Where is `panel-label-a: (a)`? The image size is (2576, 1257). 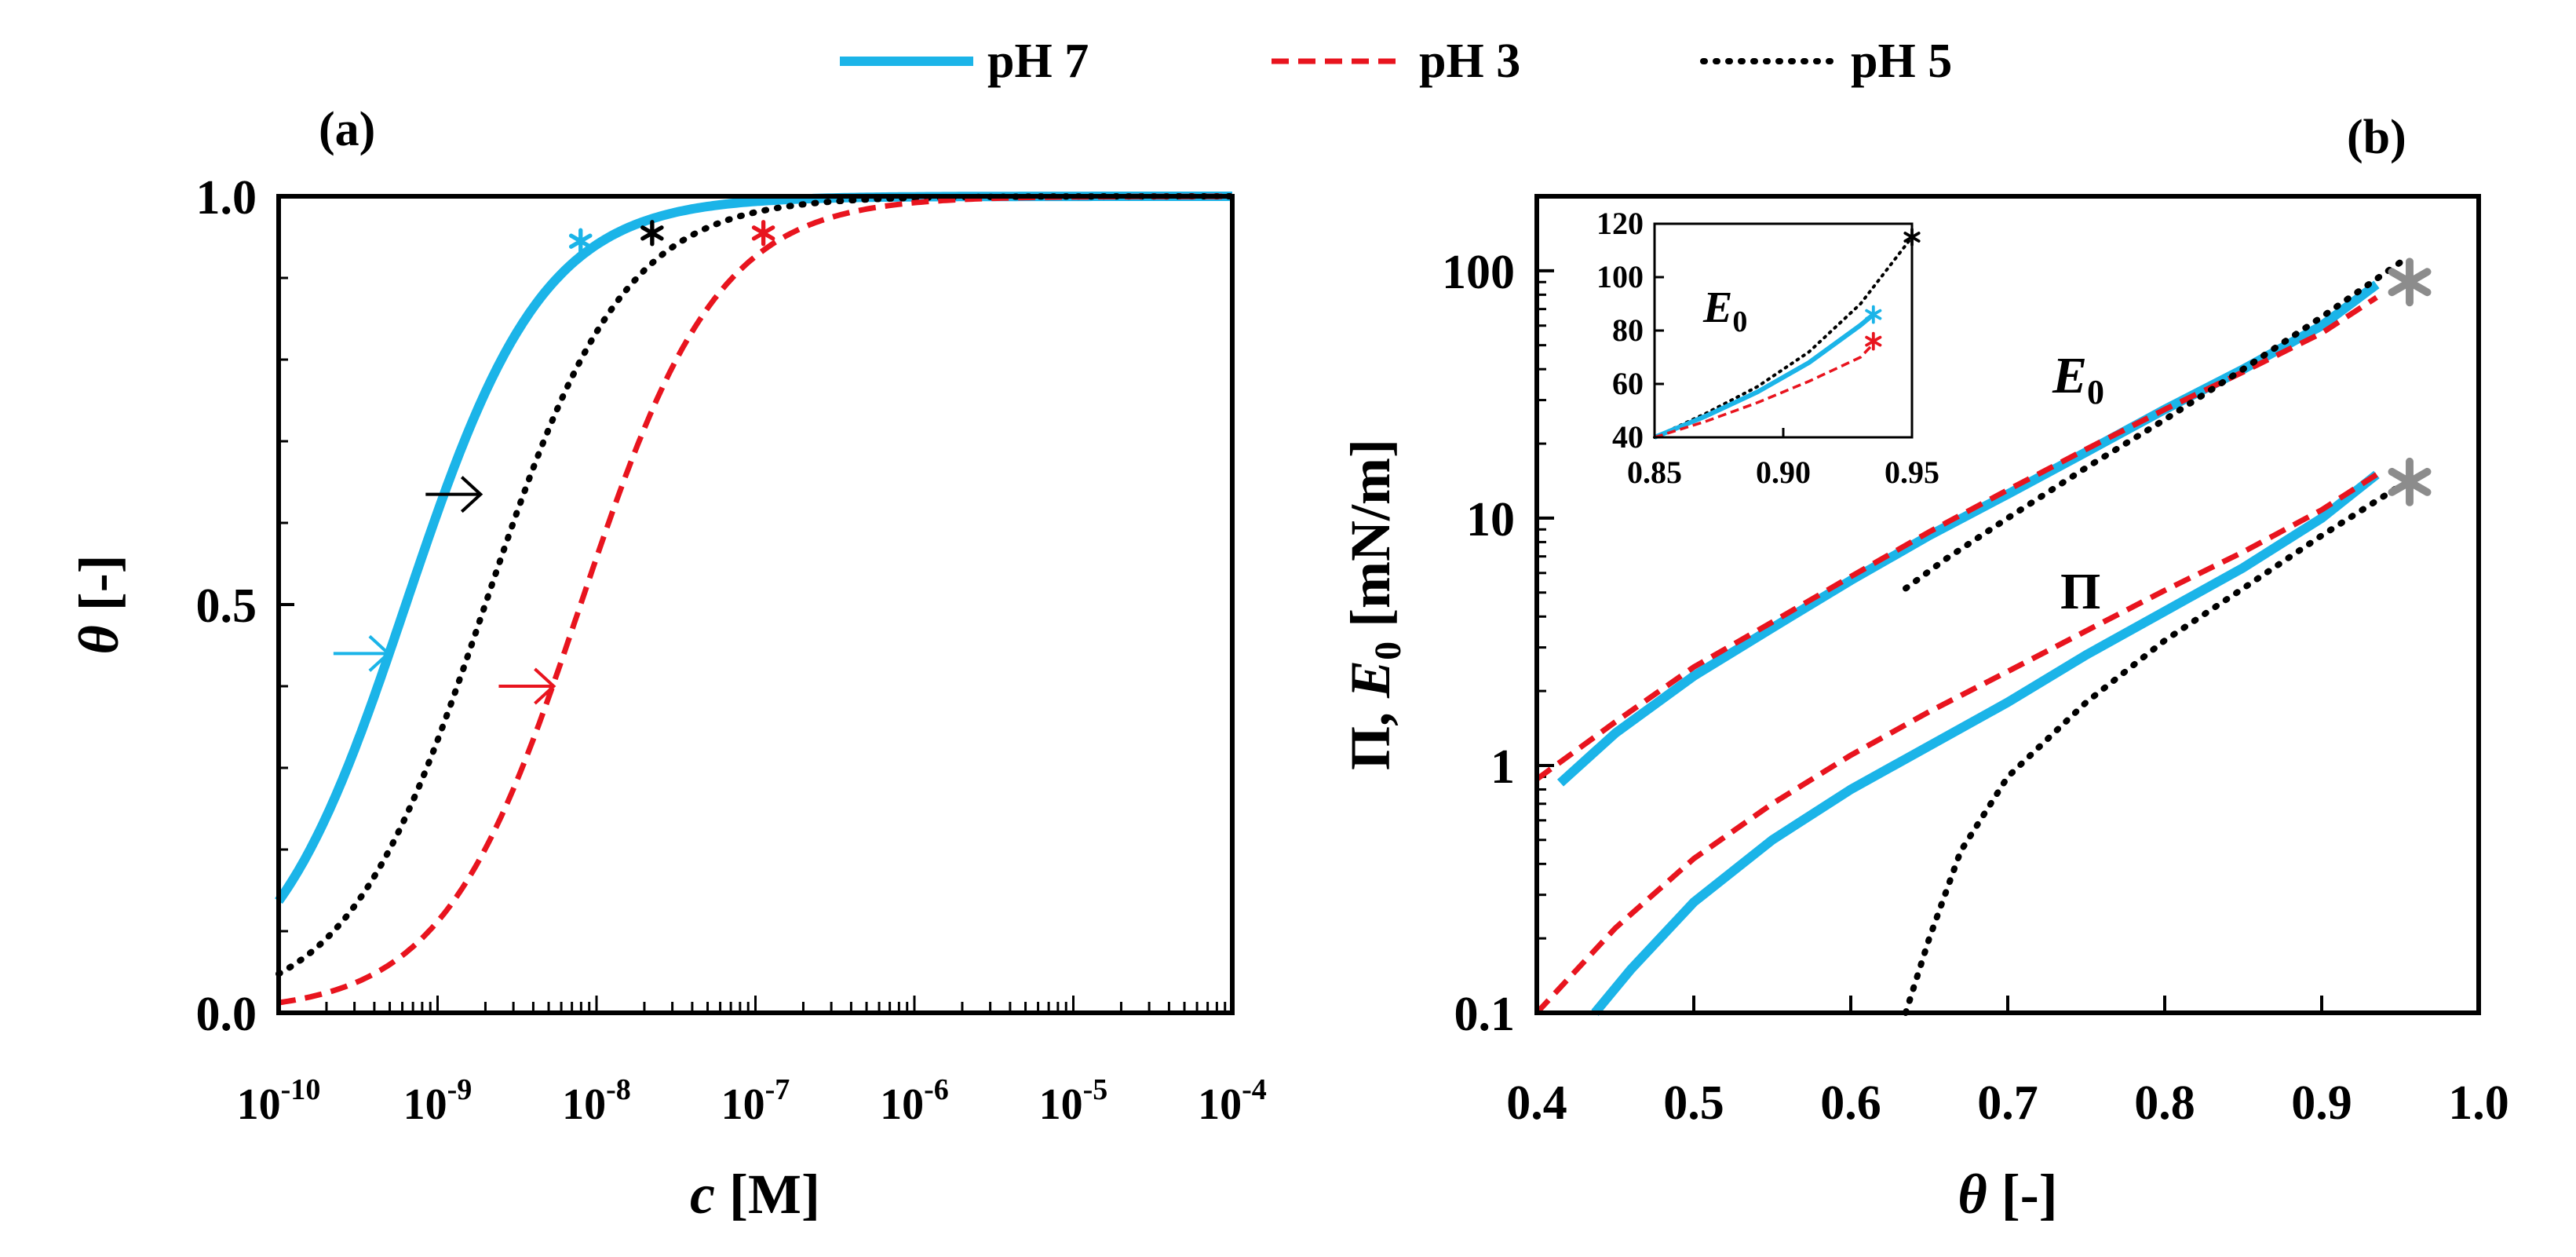 panel-label-a: (a) is located at coordinates (347, 129).